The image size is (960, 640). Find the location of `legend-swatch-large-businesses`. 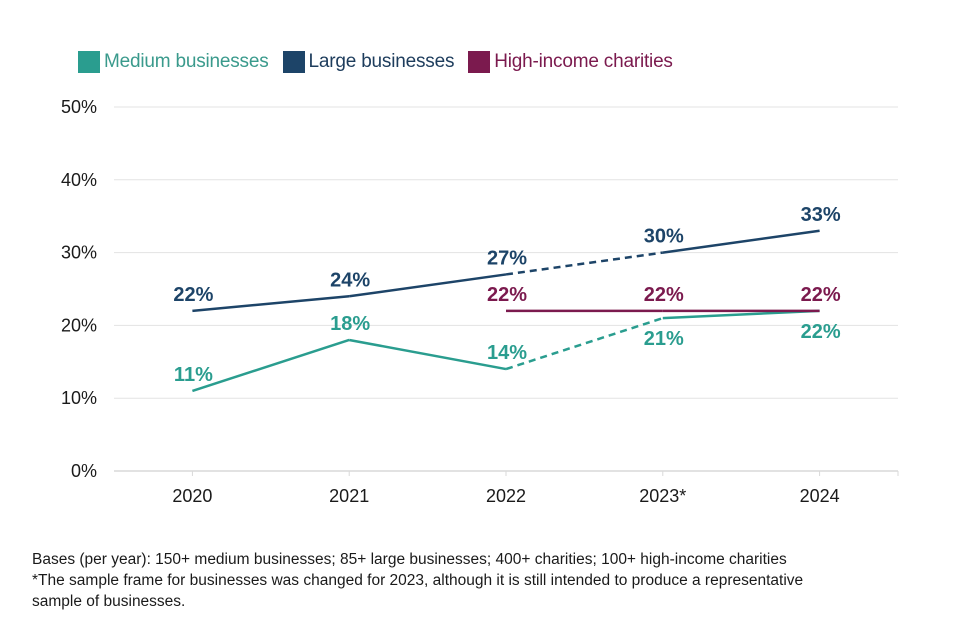

legend-swatch-large-businesses is located at coordinates (293, 62).